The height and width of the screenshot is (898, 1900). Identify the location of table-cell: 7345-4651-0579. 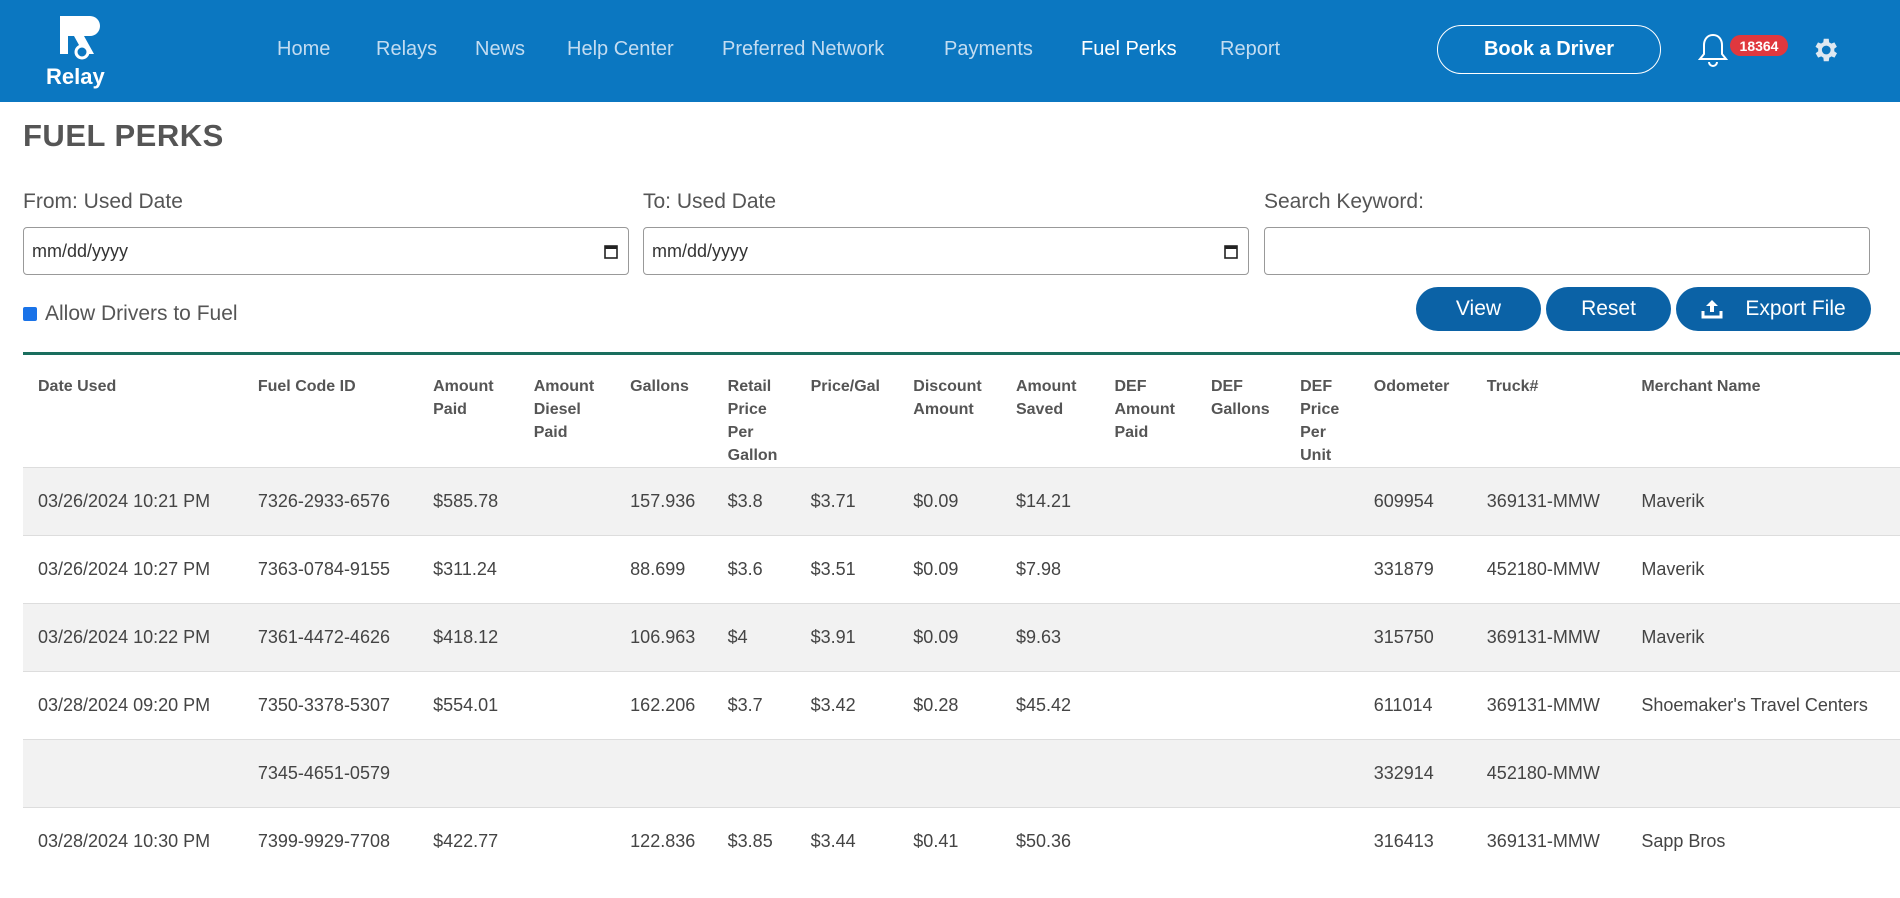
(330, 774).